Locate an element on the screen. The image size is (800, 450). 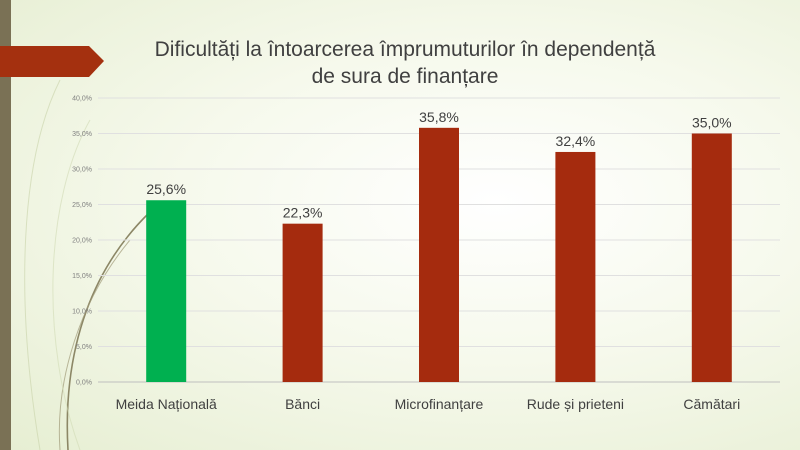
data-label: 22,3% is located at coordinates (303, 213).